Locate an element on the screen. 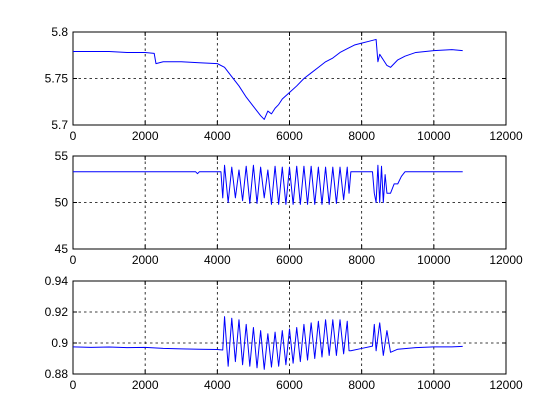 Image resolution: width=560 pixels, height=420 pixels. x-tick-label-bottom: 12000 is located at coordinates (506, 385).